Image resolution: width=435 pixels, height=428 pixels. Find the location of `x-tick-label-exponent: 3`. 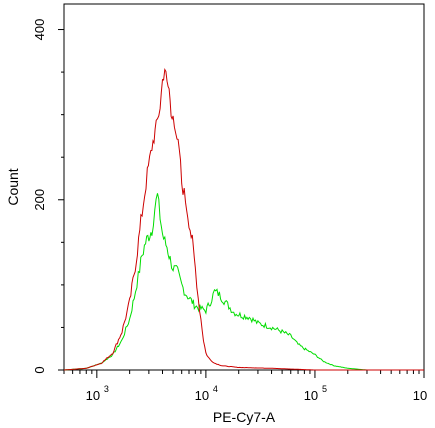

x-tick-label-exponent: 3 is located at coordinates (106, 389).